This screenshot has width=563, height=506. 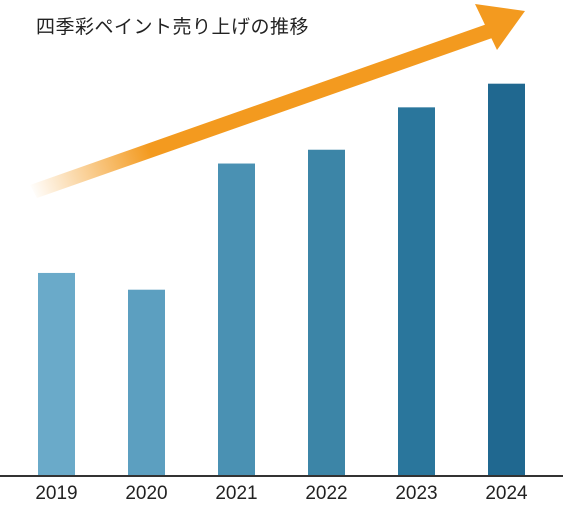 What do you see at coordinates (236, 319) in the screenshot?
I see `bar-2021` at bounding box center [236, 319].